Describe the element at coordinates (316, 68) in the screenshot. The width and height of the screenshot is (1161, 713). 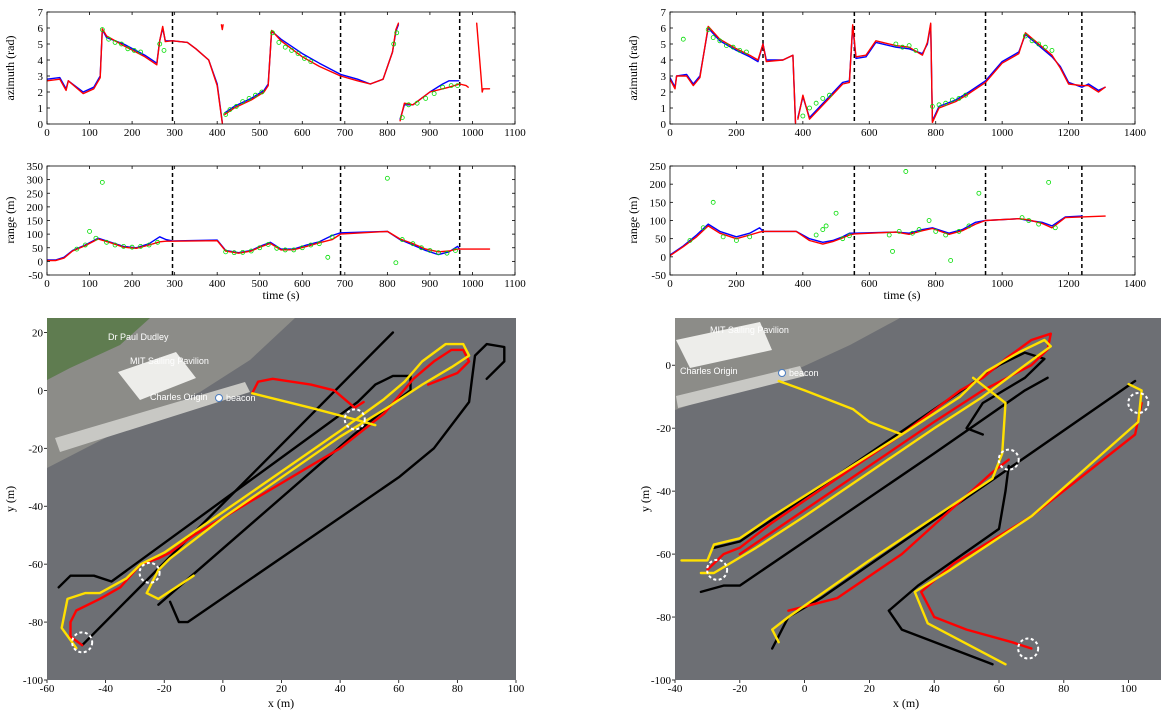
I see `vline-group` at that location.